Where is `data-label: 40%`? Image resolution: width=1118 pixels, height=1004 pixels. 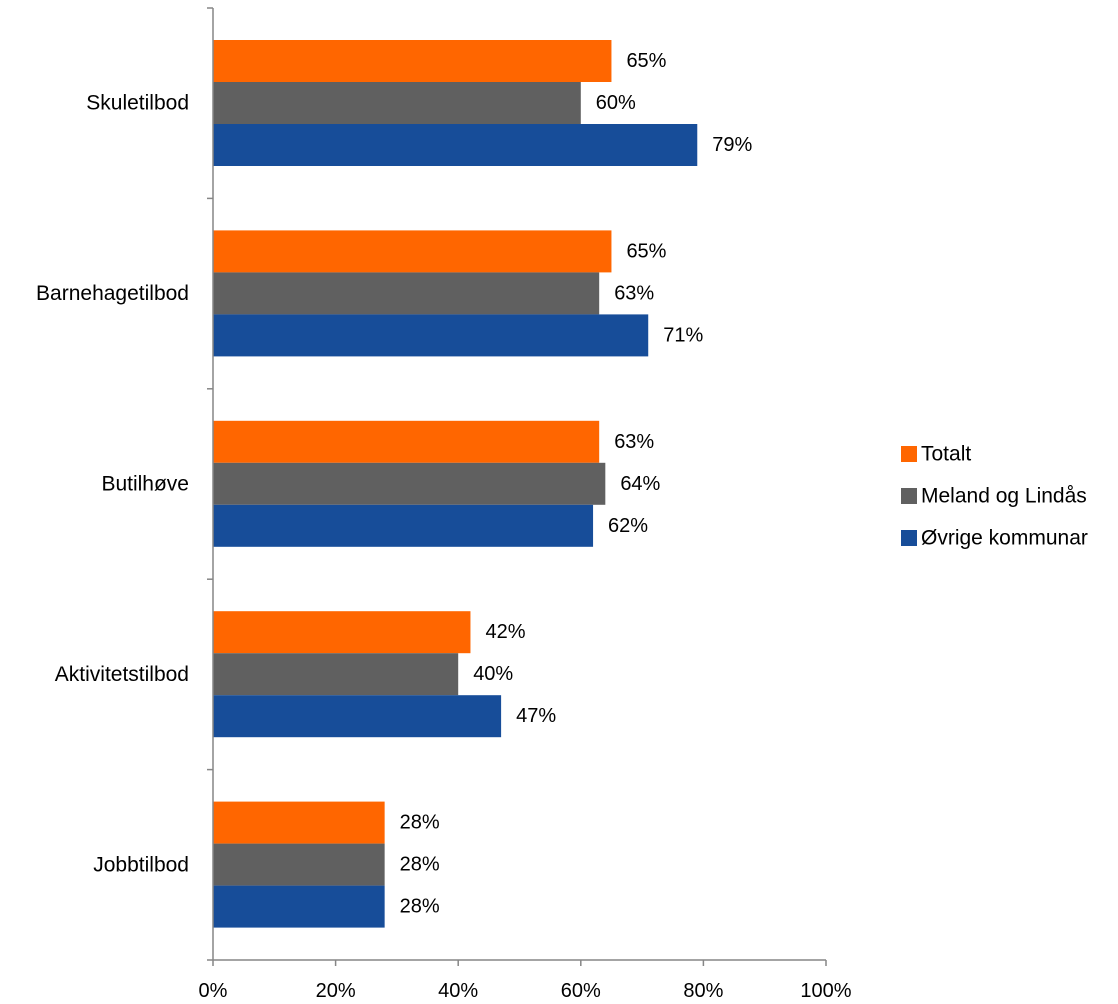 data-label: 40% is located at coordinates (493, 674).